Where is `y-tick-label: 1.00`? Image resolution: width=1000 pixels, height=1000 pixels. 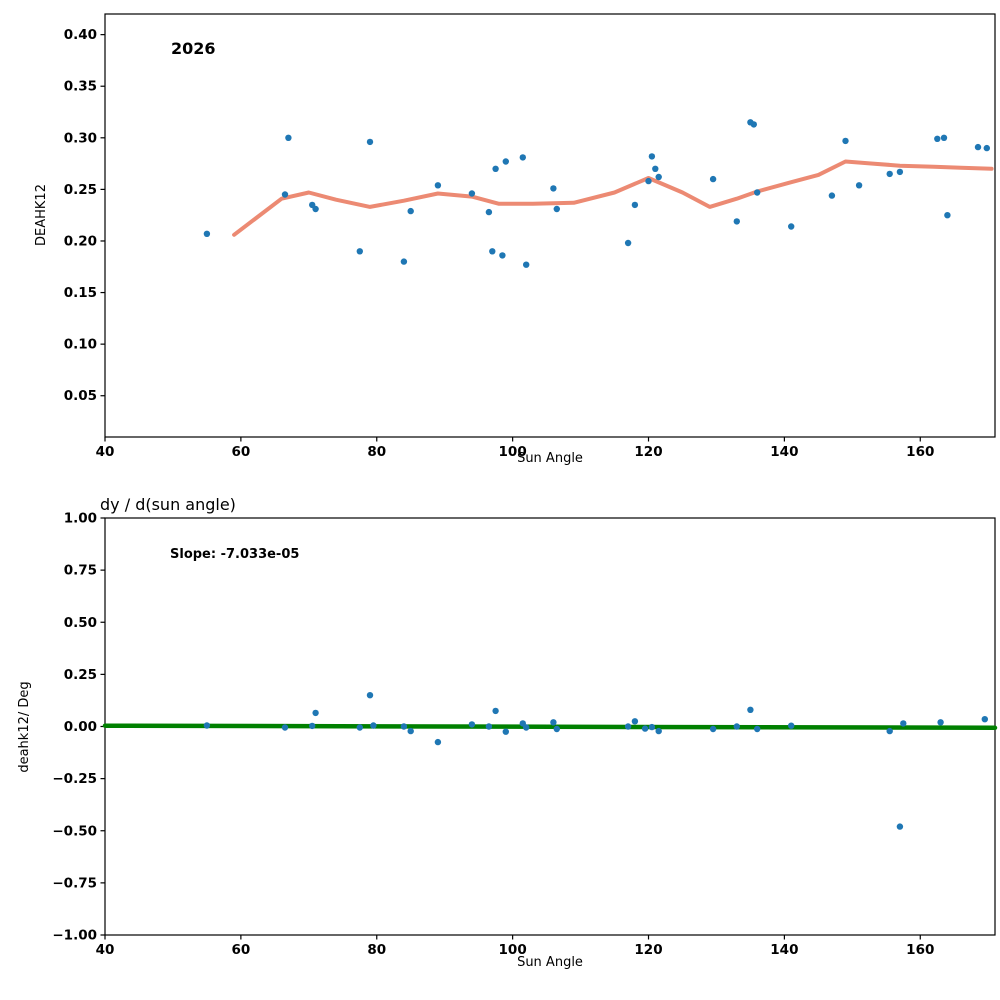
y-tick-label: 1.00 is located at coordinates (80, 519).